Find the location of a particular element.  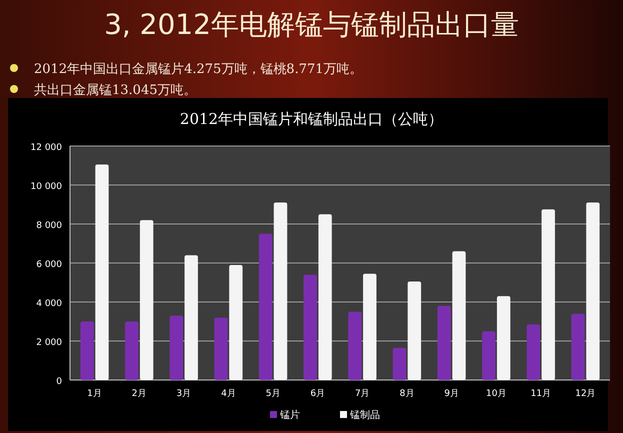

y-tick-label: 10 000 is located at coordinates (46, 187).